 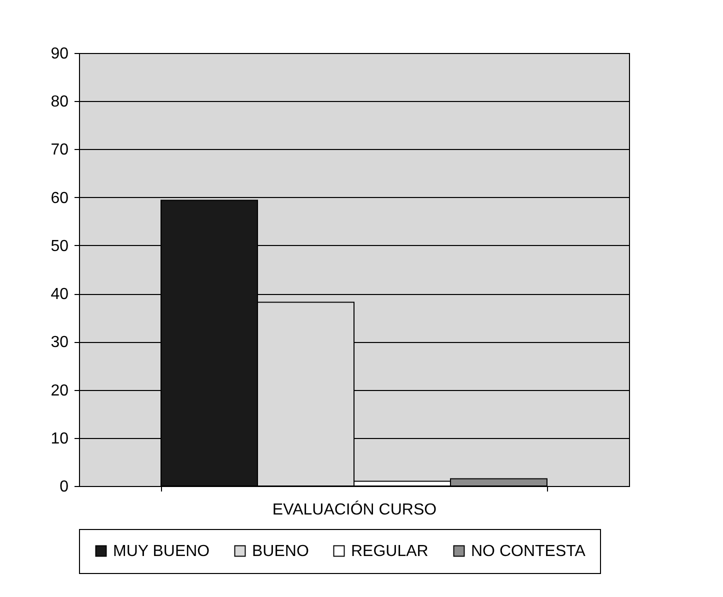 What do you see at coordinates (59, 439) in the screenshot?
I see `y-tick-label: 10` at bounding box center [59, 439].